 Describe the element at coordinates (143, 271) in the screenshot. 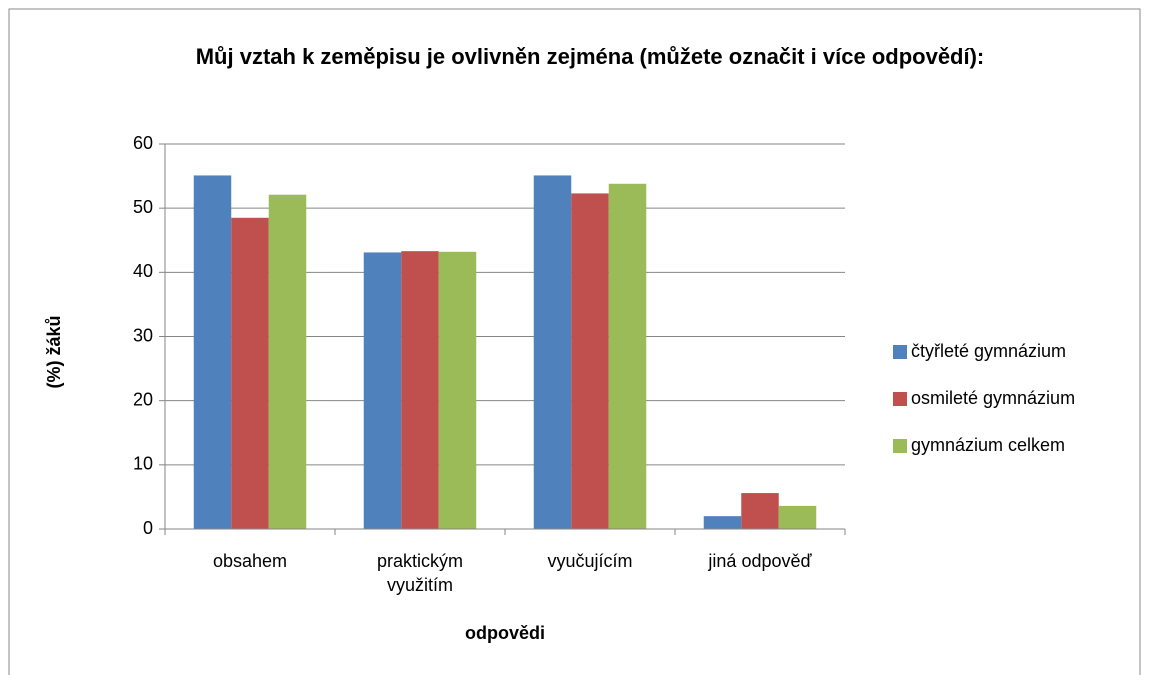

I see `y-tick-label: 40` at that location.